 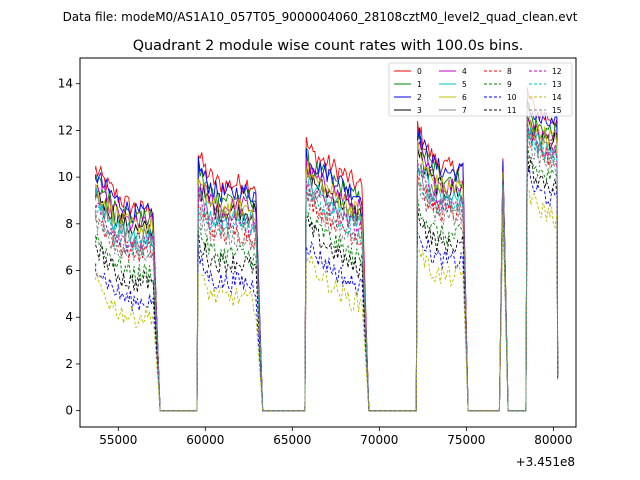 I want to click on legend-label-13: 13, so click(x=557, y=84).